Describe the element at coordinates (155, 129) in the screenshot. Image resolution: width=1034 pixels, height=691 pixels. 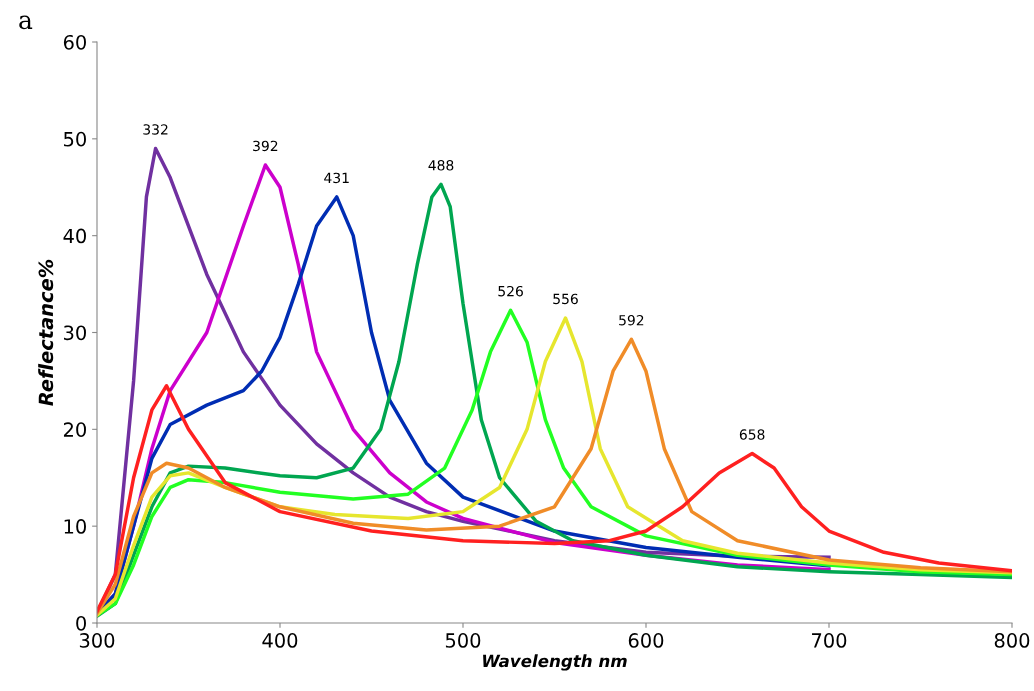
I see `annotation: 332` at that location.